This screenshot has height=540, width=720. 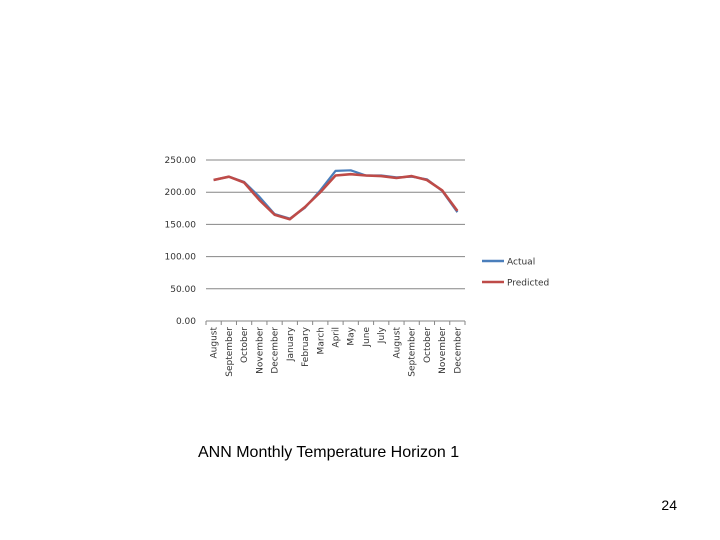 What do you see at coordinates (321, 340) in the screenshot?
I see `x-tick-label: March` at bounding box center [321, 340].